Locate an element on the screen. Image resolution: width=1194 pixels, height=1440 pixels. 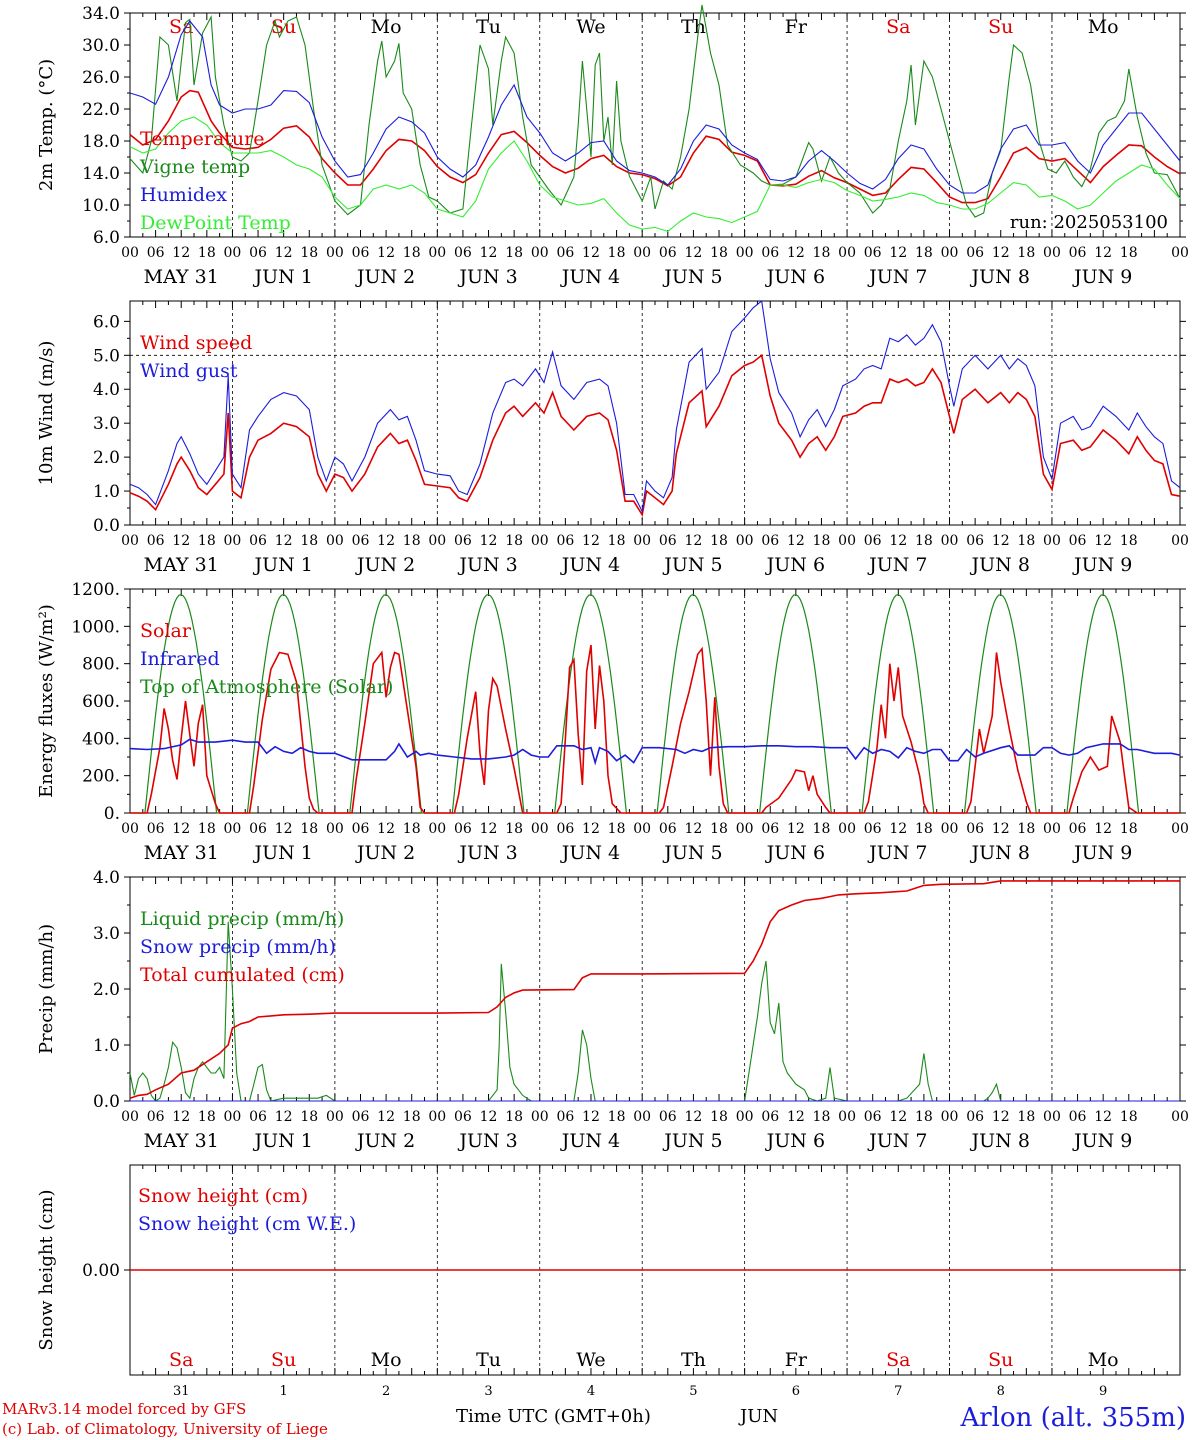
day-number-label: 5 is located at coordinates (693, 1391).